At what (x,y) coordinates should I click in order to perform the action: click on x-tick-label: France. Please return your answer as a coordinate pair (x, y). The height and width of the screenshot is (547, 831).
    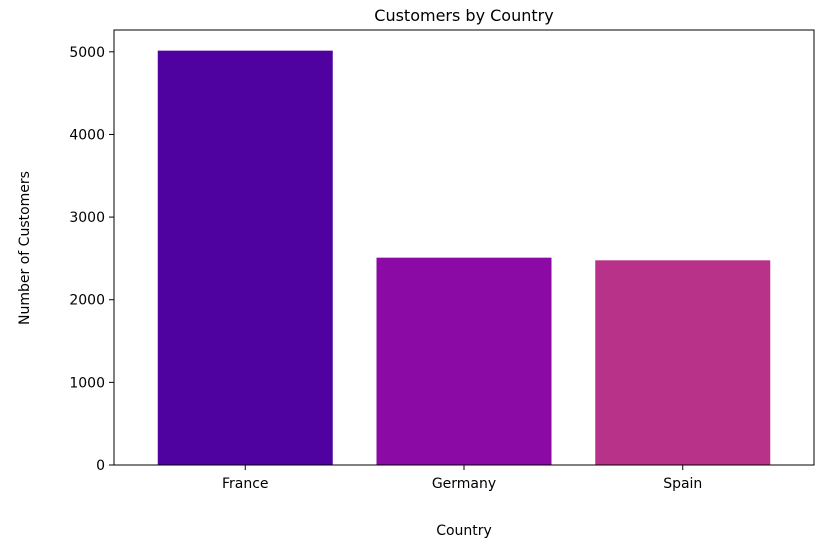
    Looking at the image, I should click on (245, 484).